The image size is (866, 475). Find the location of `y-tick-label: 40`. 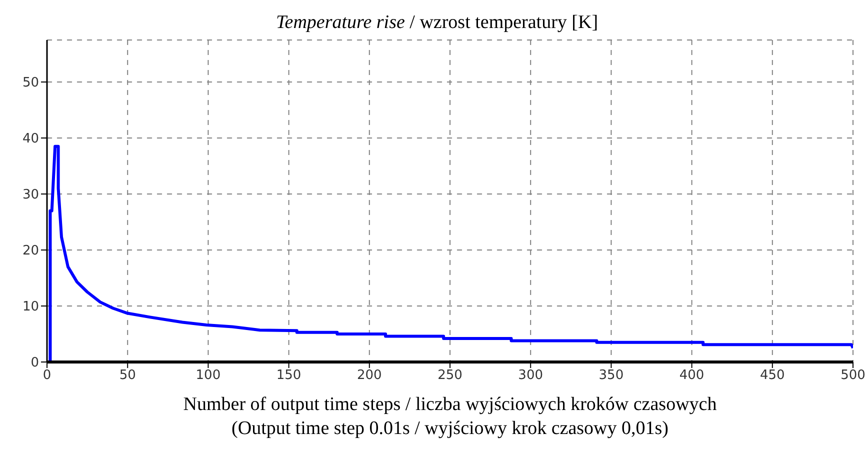

y-tick-label: 40 is located at coordinates (30, 139).